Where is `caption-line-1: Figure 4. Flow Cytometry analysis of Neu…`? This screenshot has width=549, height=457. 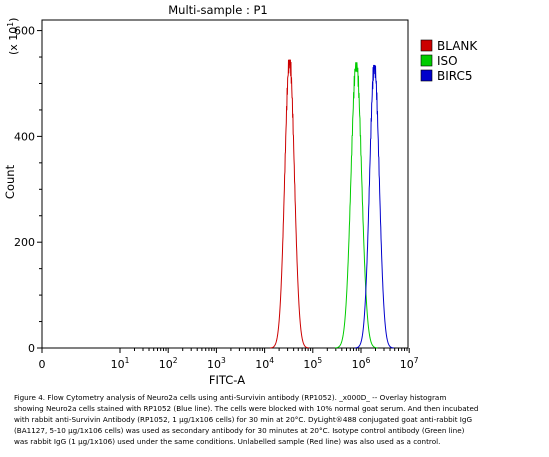
caption-line-1: Figure 4. Flow Cytometry analysis of Neu… is located at coordinates (230, 397).